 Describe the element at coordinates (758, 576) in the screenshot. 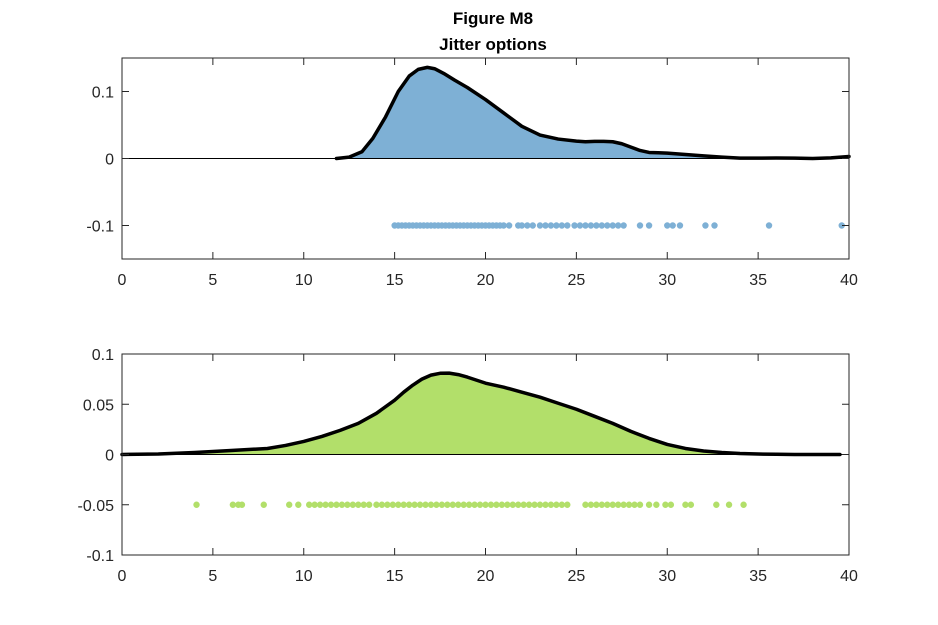

I see `x-tick-label: 35` at that location.